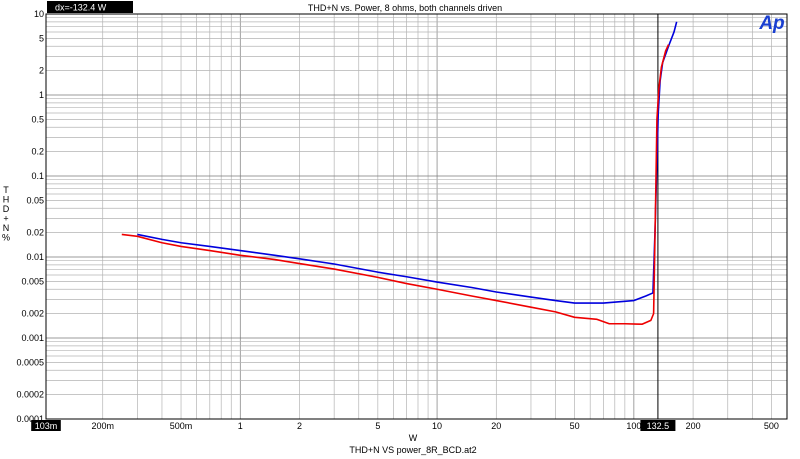  Describe the element at coordinates (633, 426) in the screenshot. I see `x-tick-label: 100` at that location.